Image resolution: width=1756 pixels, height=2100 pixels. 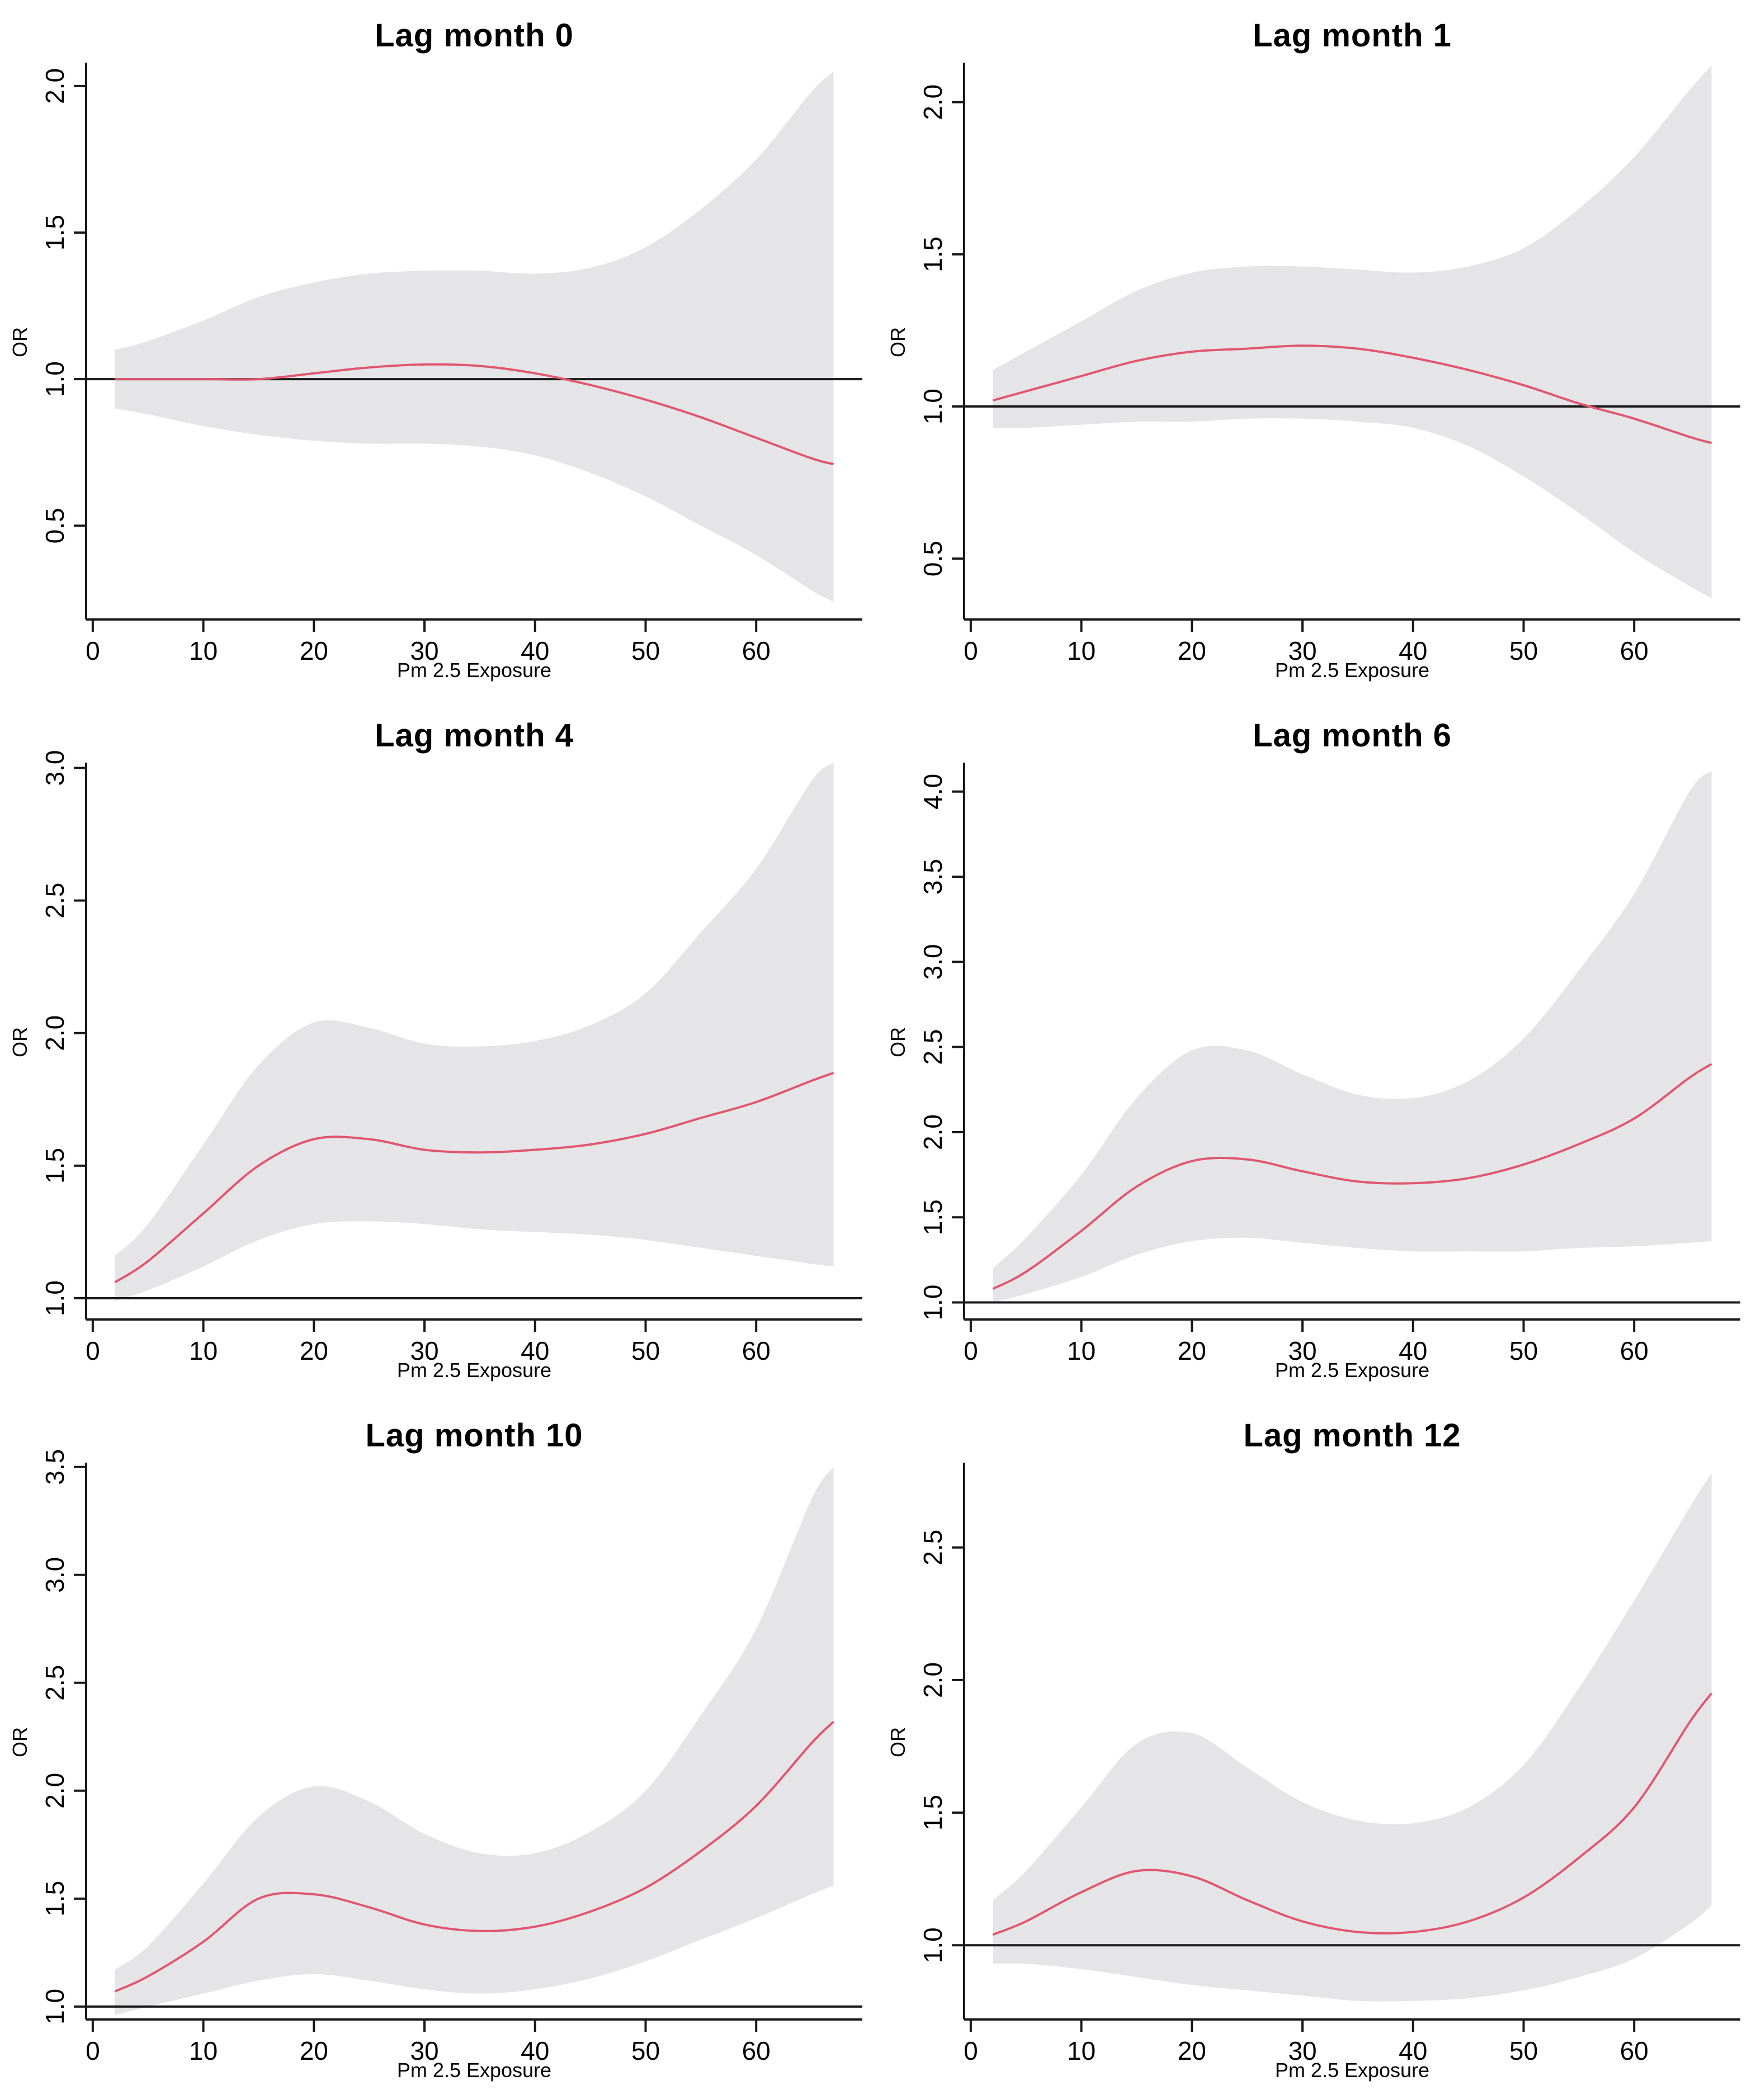 What do you see at coordinates (1352, 736) in the screenshot?
I see `panel-title: Lag month 6` at bounding box center [1352, 736].